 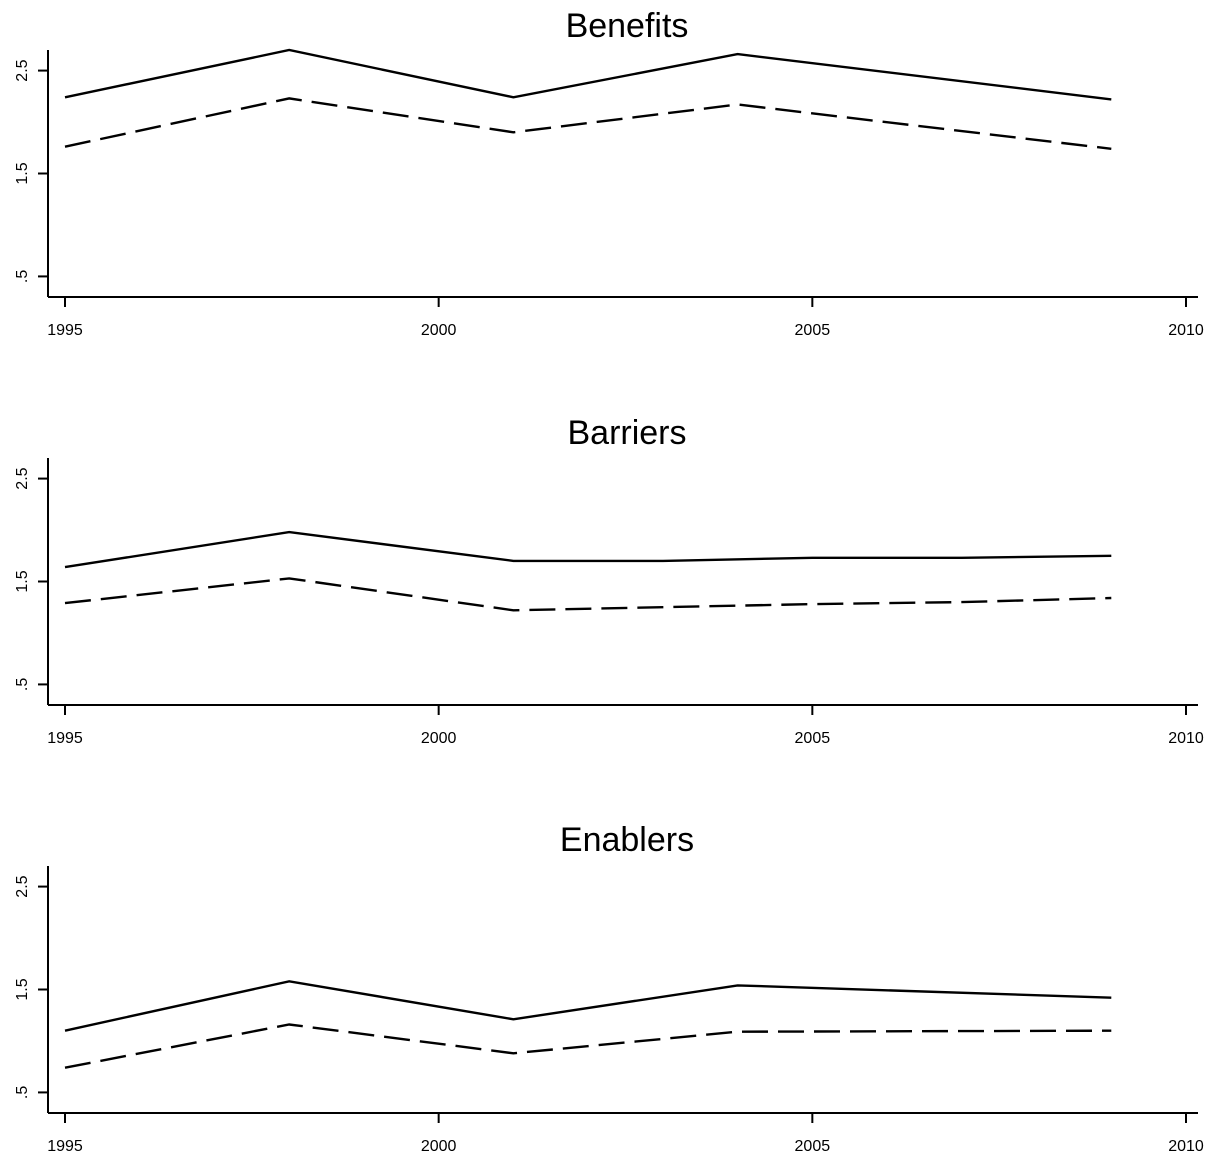 What do you see at coordinates (627, 840) in the screenshot?
I see `chart-title: Enablers` at bounding box center [627, 840].